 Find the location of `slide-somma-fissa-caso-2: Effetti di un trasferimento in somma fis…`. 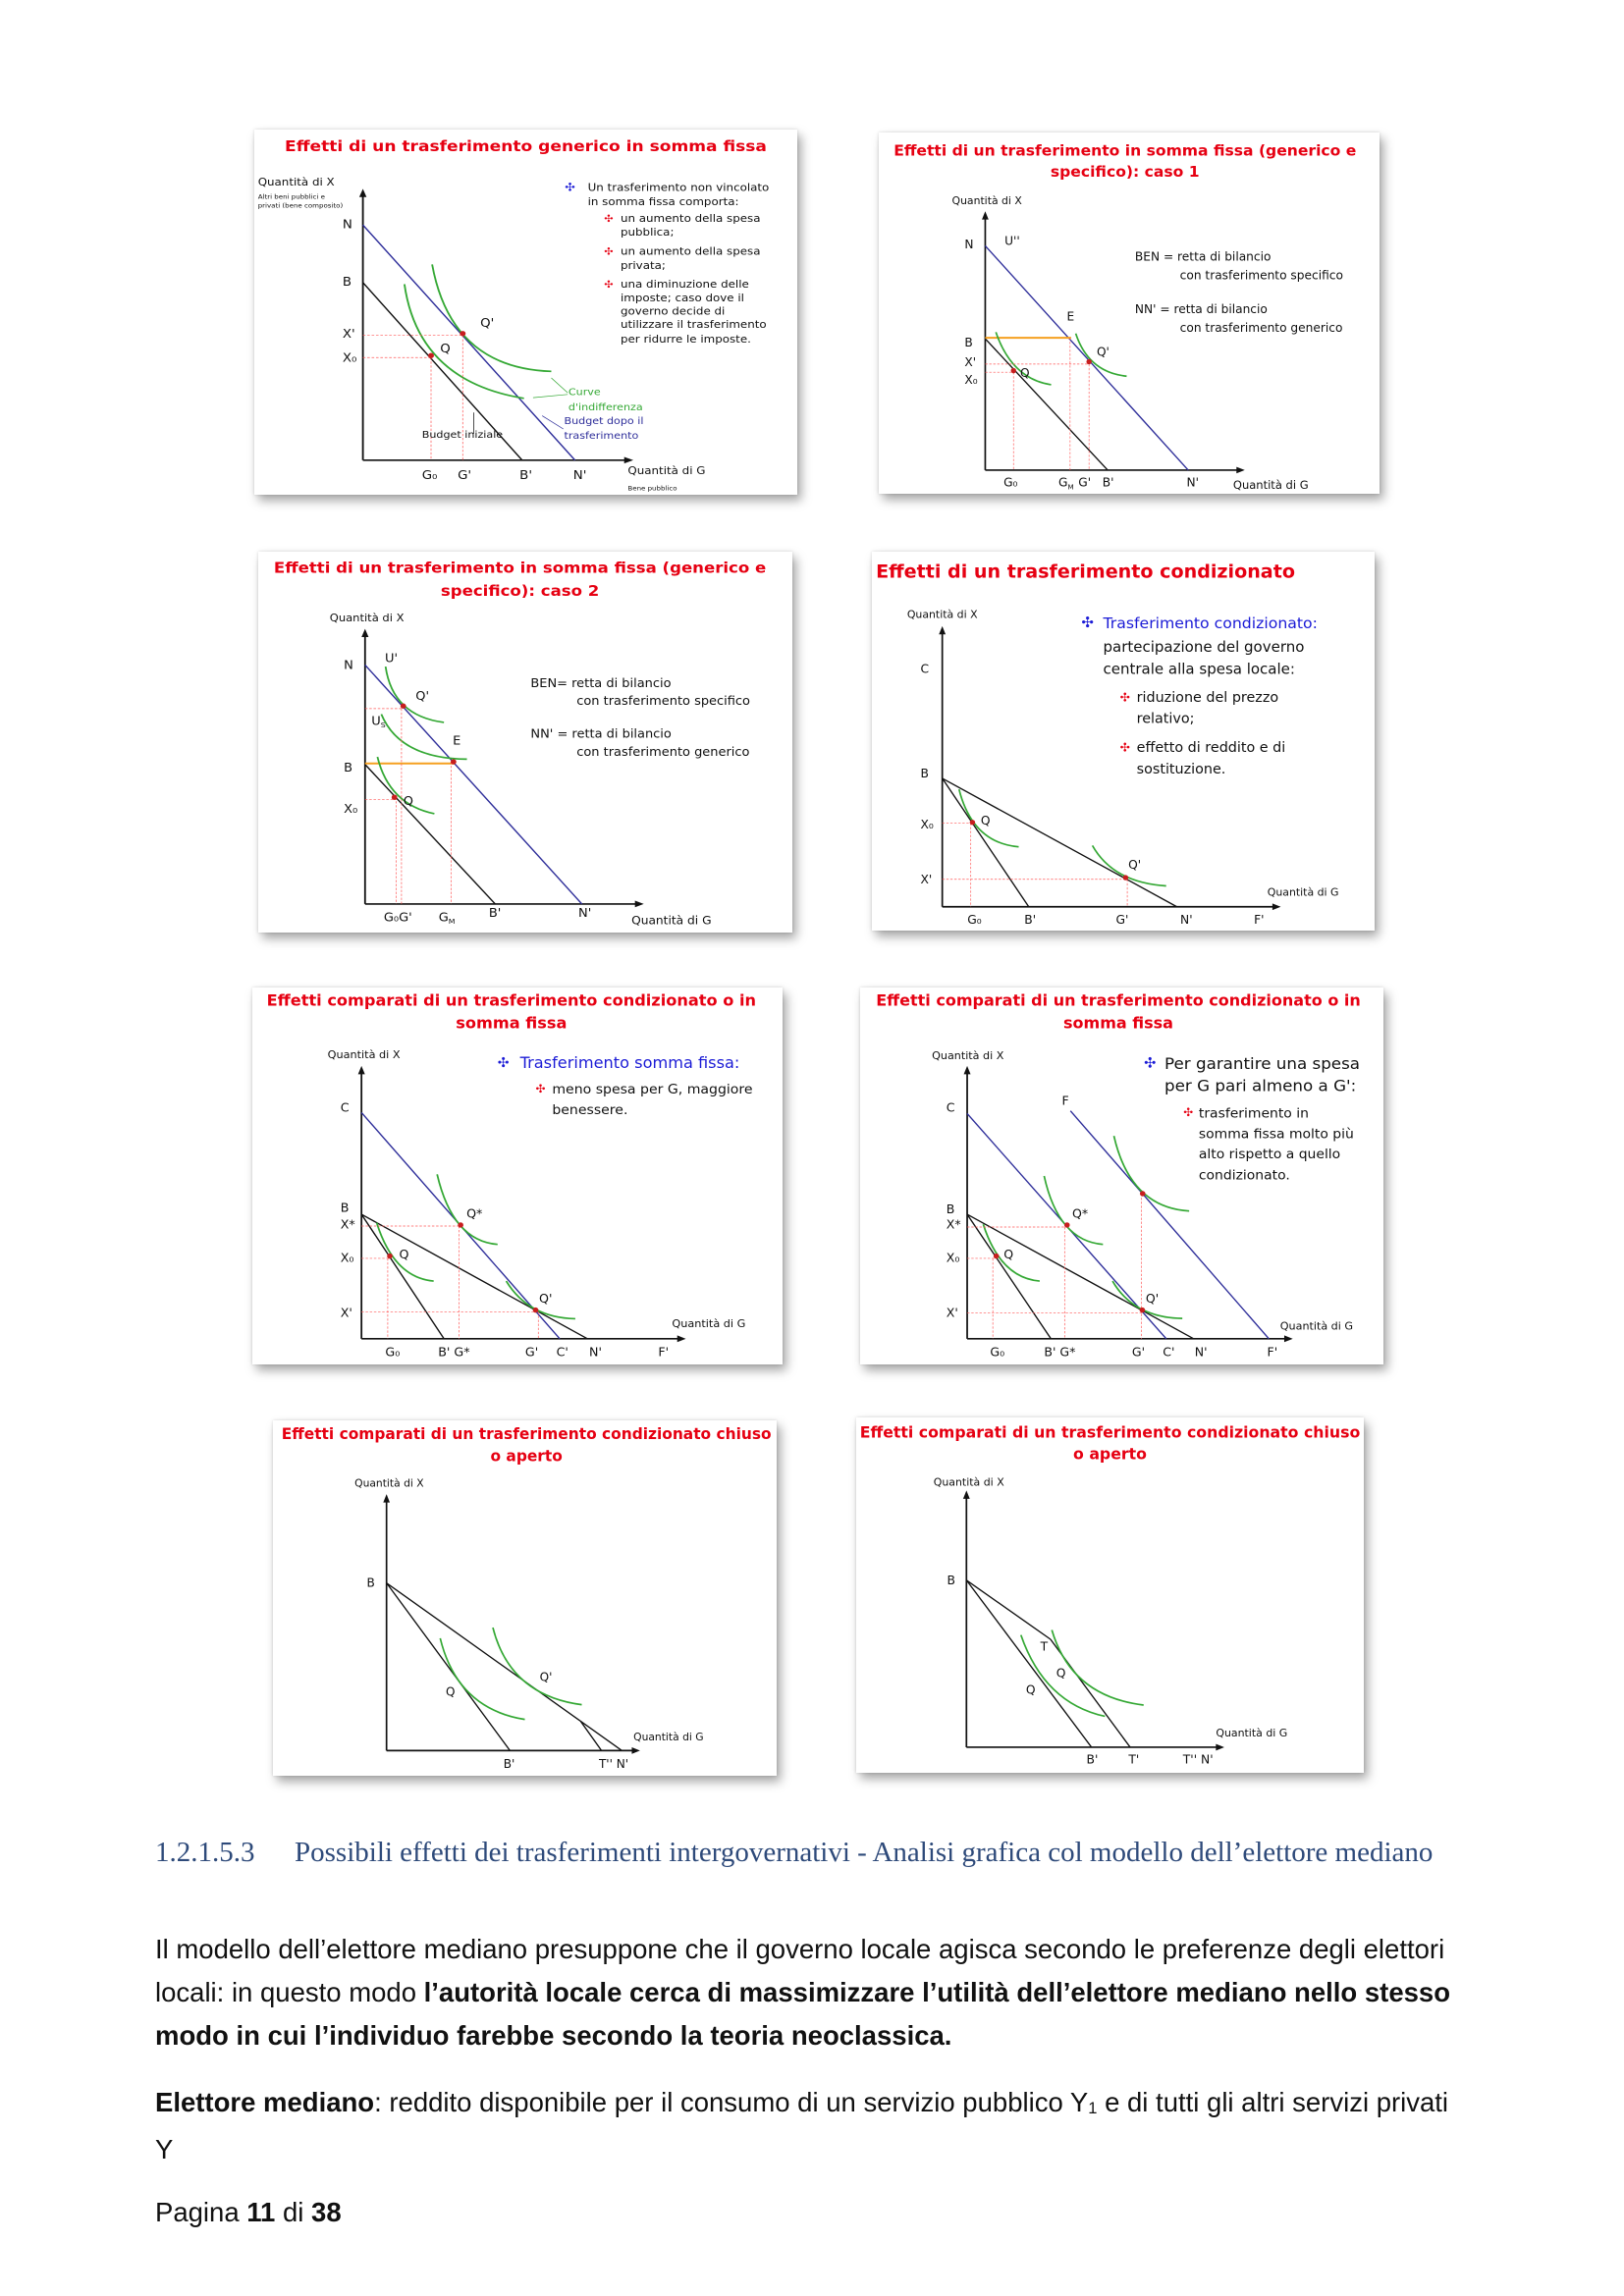

slide-somma-fissa-caso-2: Effetti di un trasferimento in somma fis… is located at coordinates (525, 742).